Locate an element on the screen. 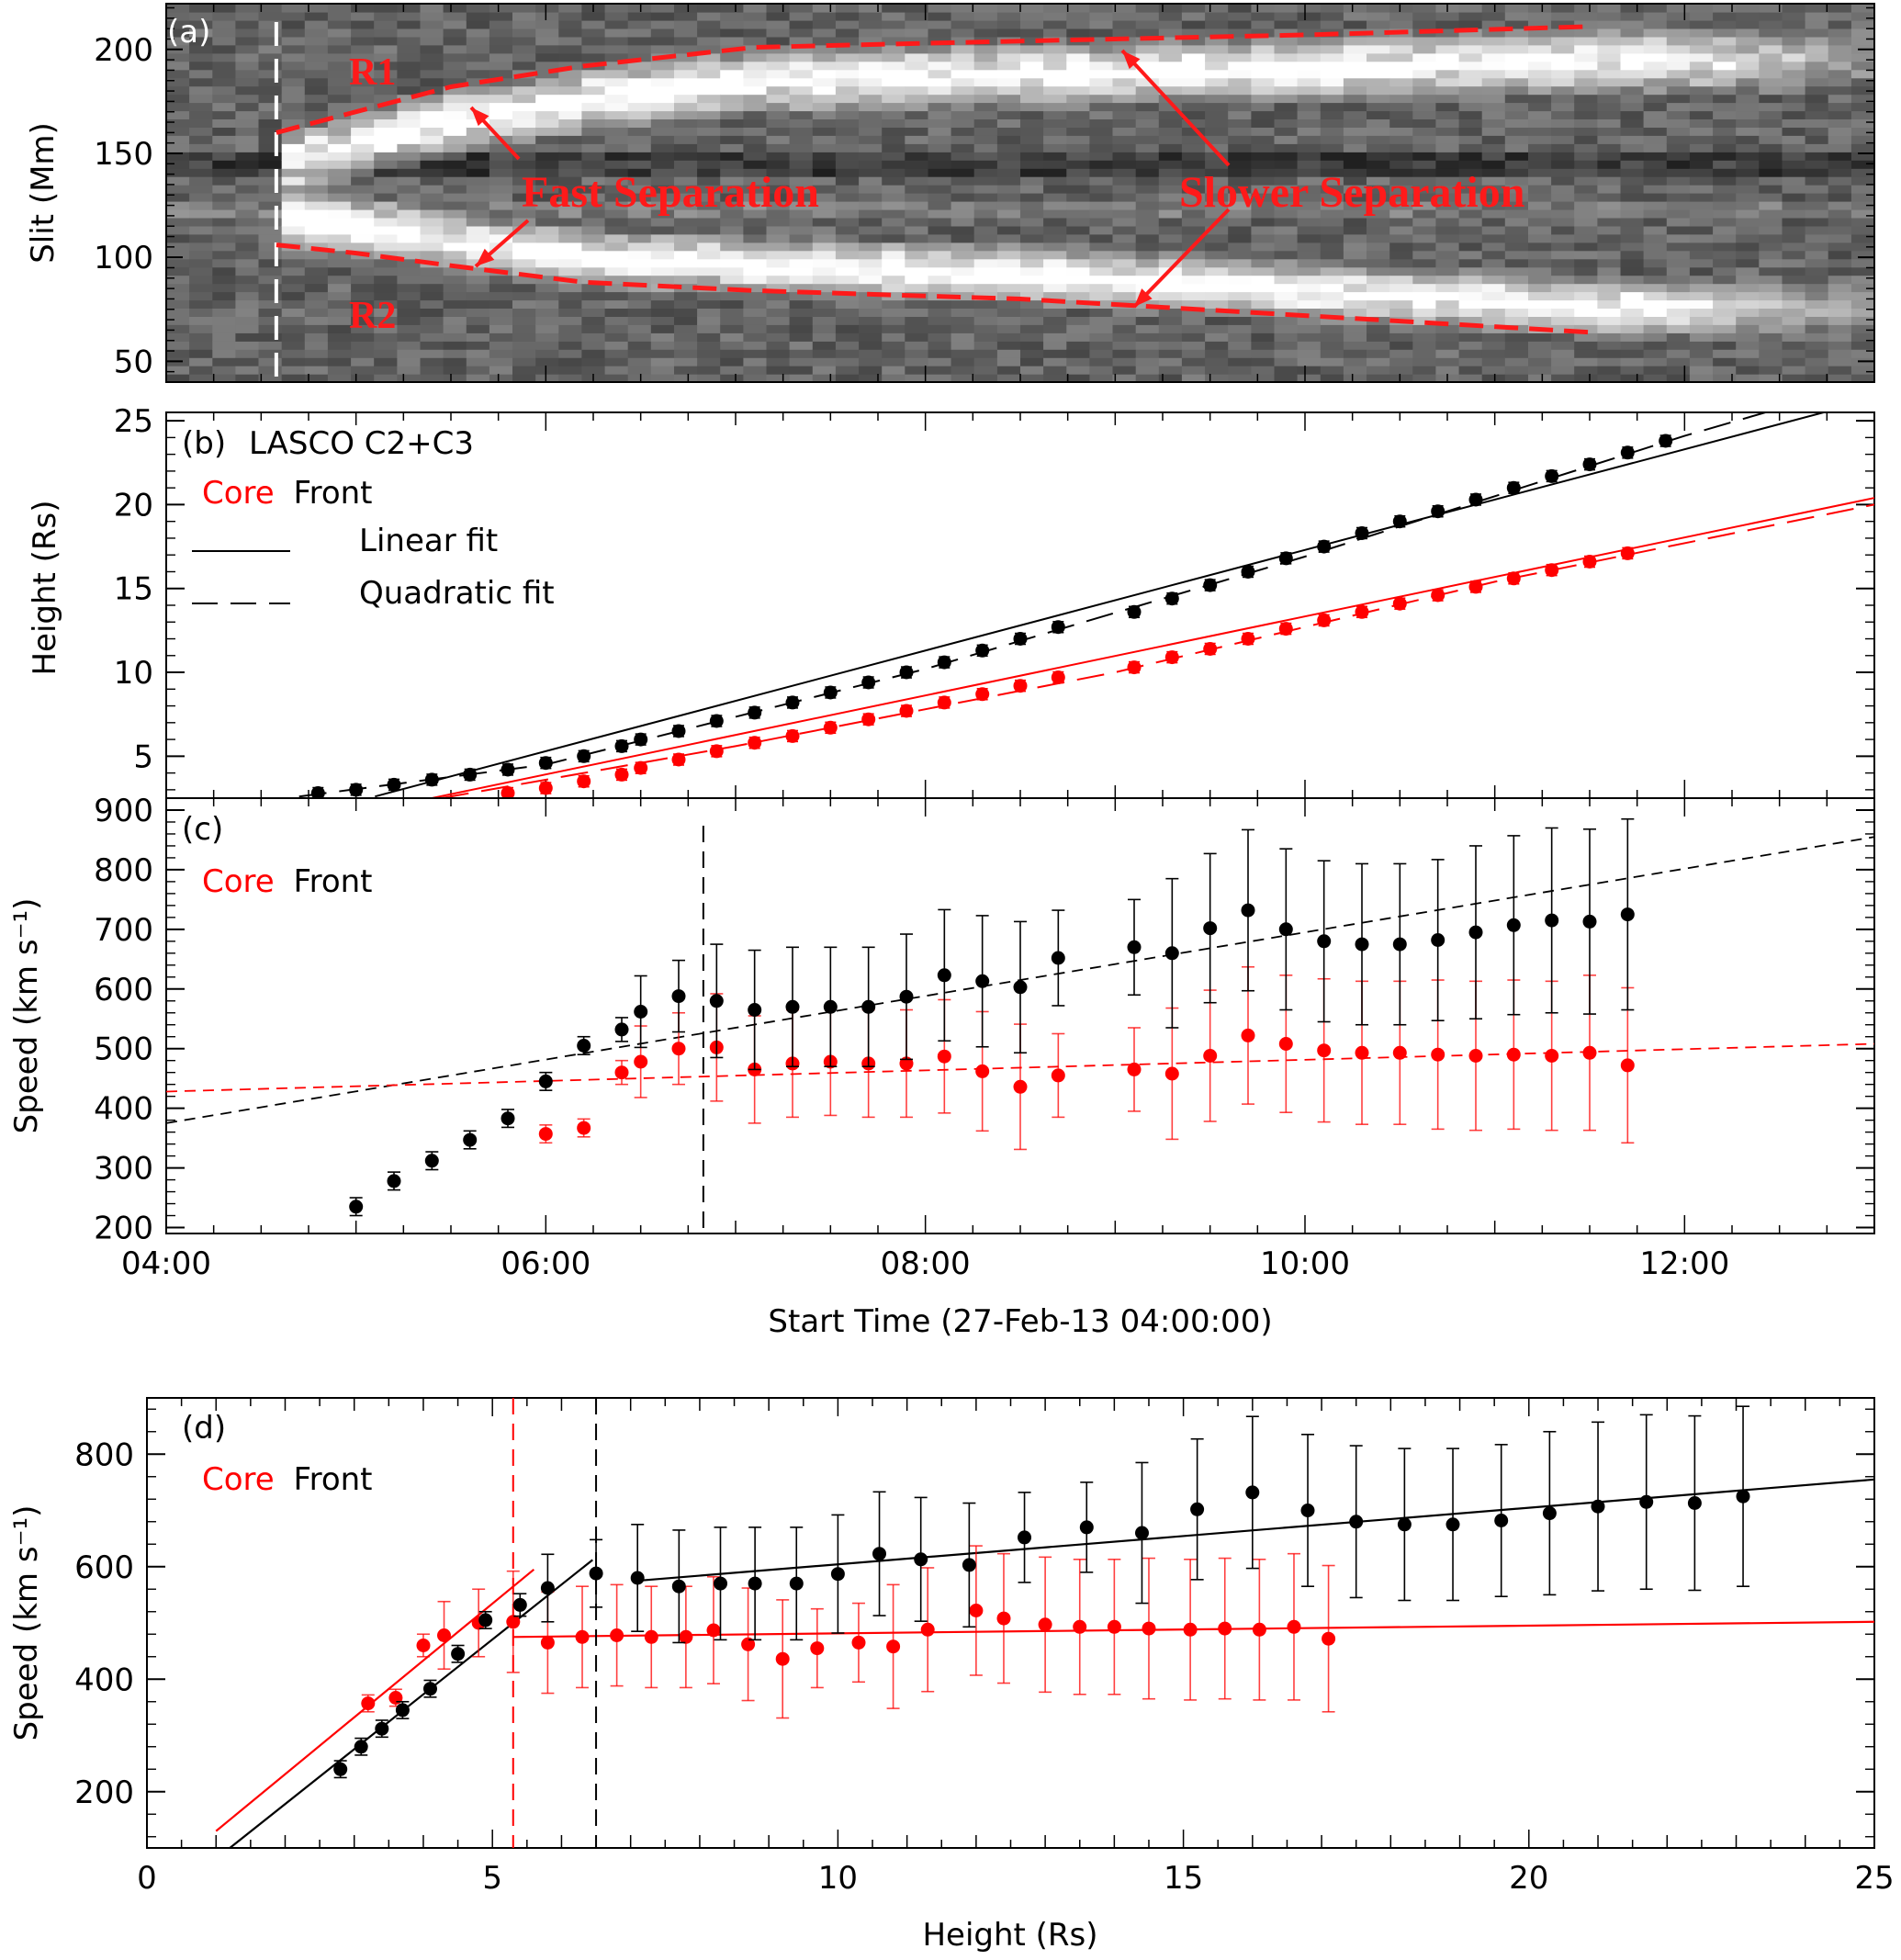  y-tick-label: 20 is located at coordinates (133, 505).